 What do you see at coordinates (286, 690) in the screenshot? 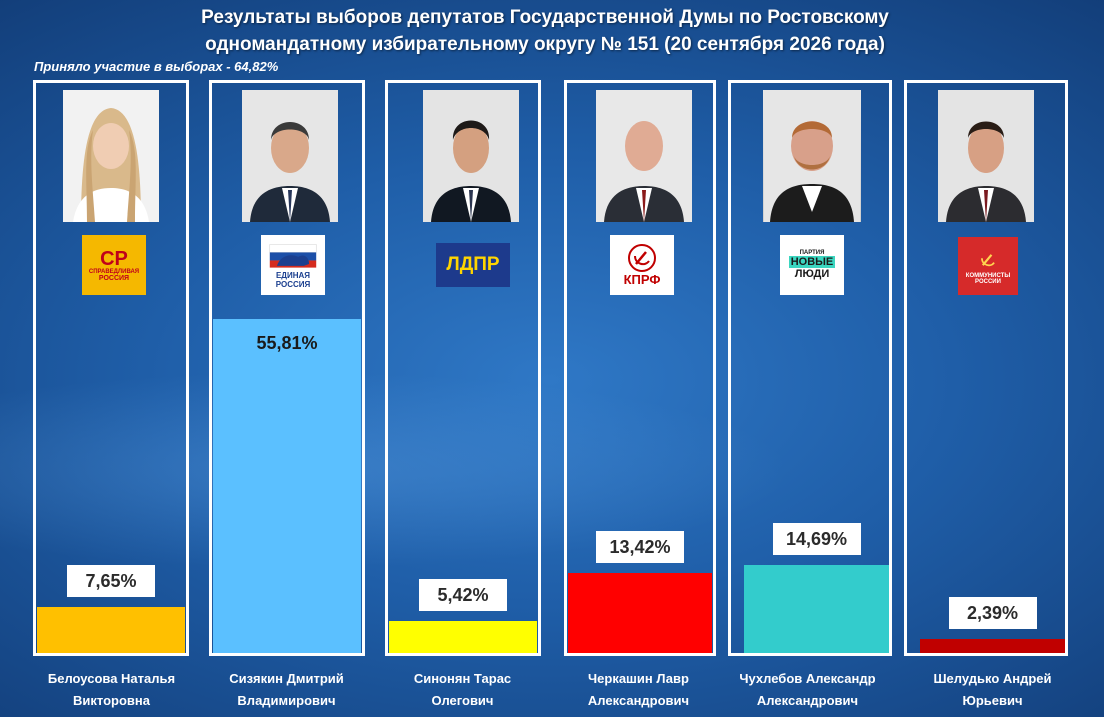
I see `candidate-name-2: Сизякин Дмитрий Владимирович` at bounding box center [286, 690].